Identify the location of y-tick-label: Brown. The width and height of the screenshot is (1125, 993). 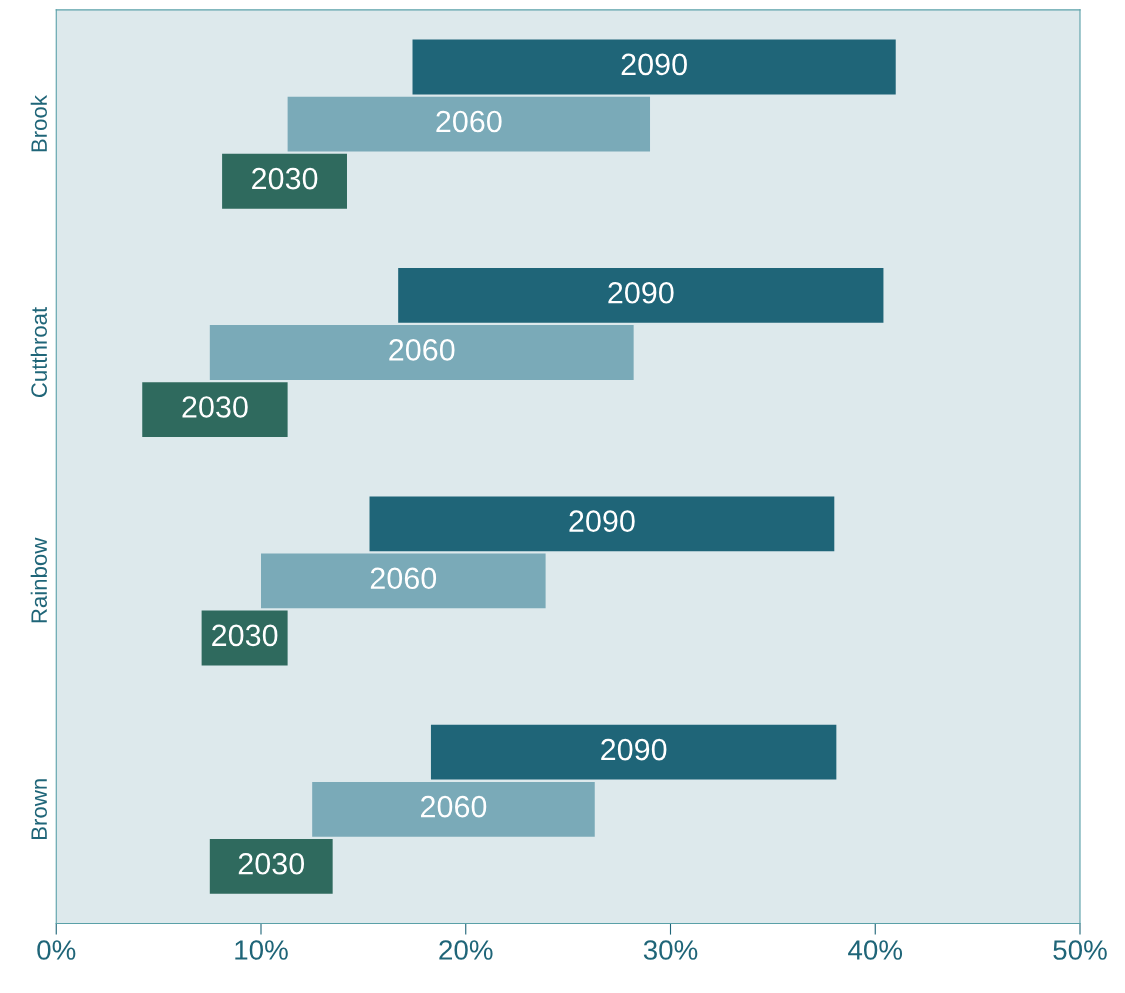
(39, 809).